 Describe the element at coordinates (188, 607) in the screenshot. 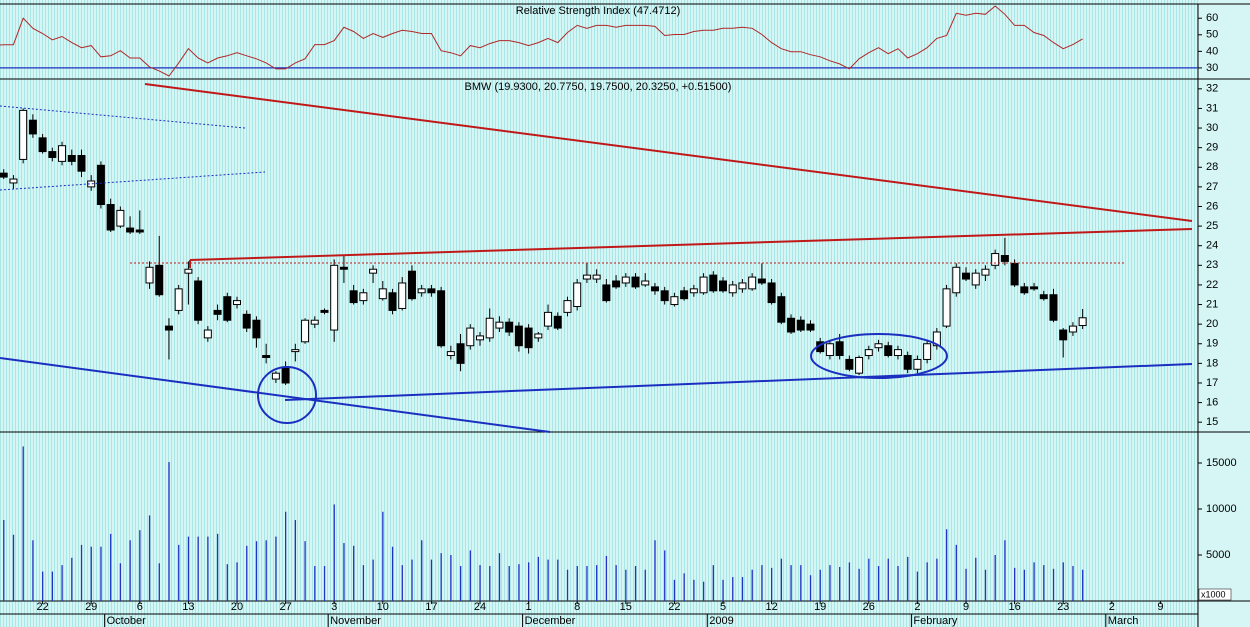

I see `x-tick-label: 13` at that location.